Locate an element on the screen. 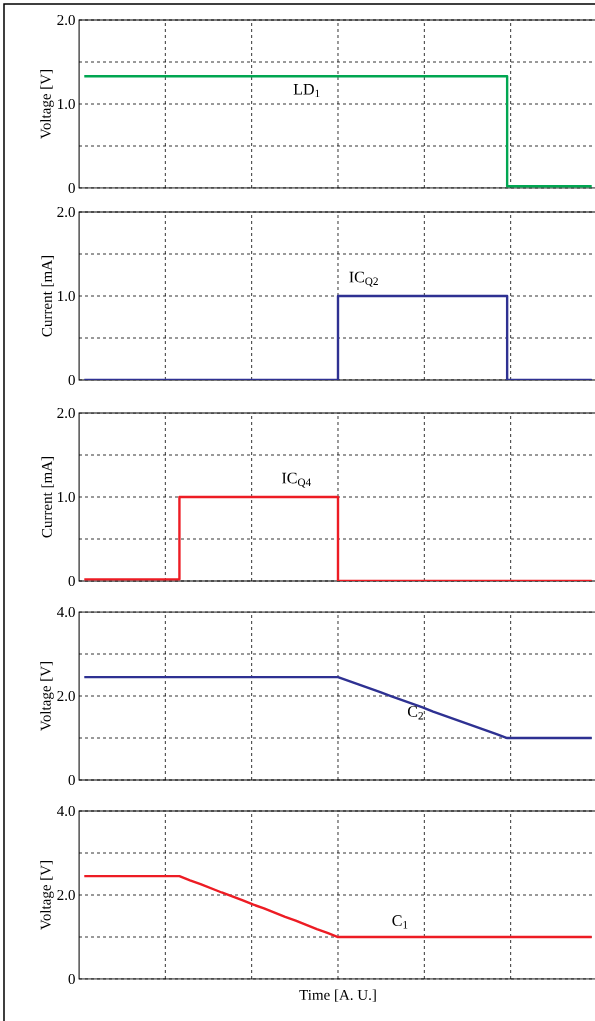 The image size is (595, 1021). annotation: IC$_{Q2}$ is located at coordinates (363, 279).